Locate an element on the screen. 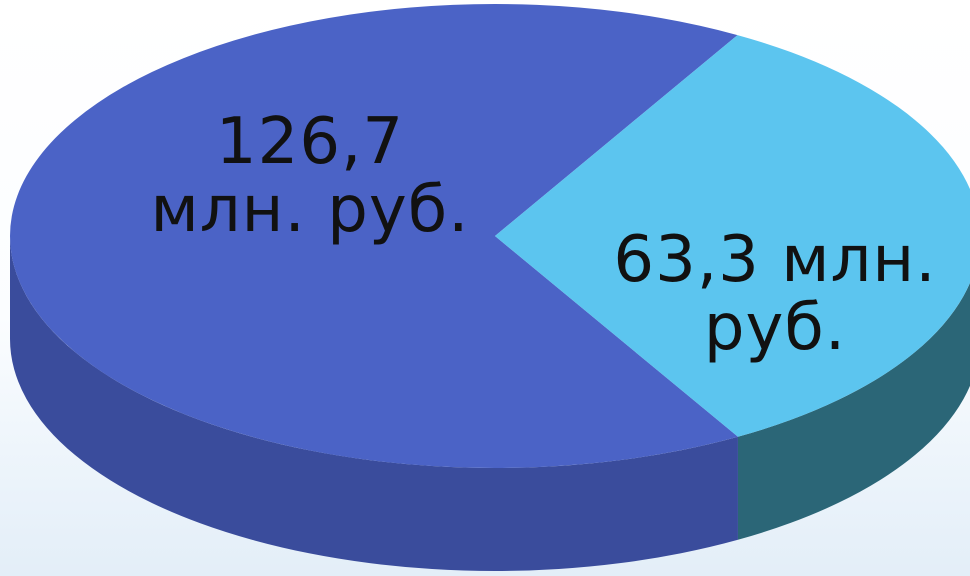 The height and width of the screenshot is (576, 970). slice-label-large-unit: млн. руб. is located at coordinates (310, 210).